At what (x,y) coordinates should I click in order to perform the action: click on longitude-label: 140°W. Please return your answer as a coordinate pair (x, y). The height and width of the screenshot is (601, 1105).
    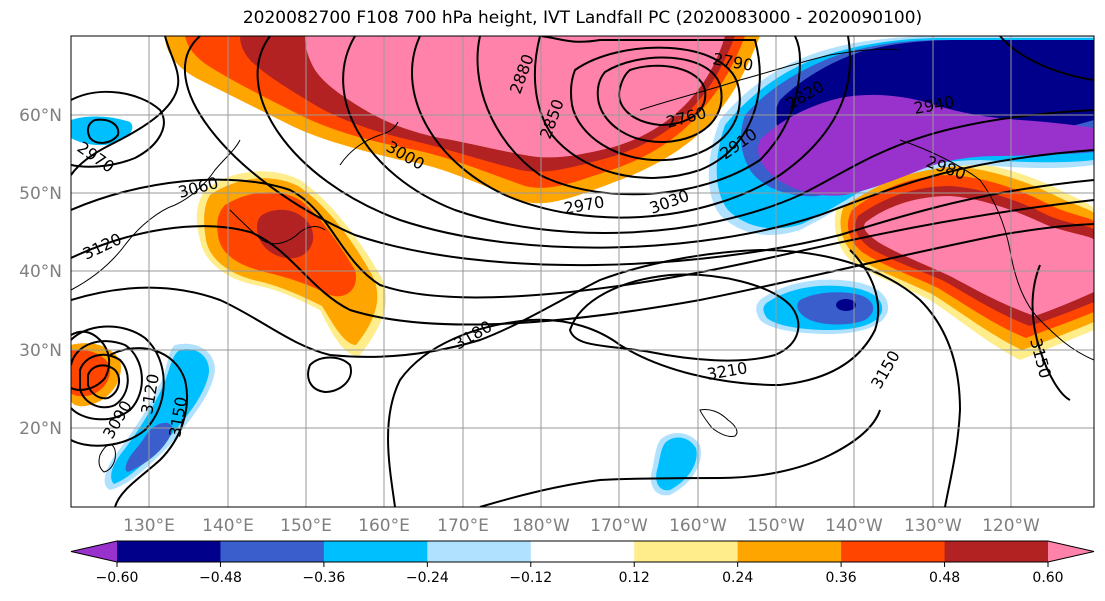
    Looking at the image, I should click on (854, 526).